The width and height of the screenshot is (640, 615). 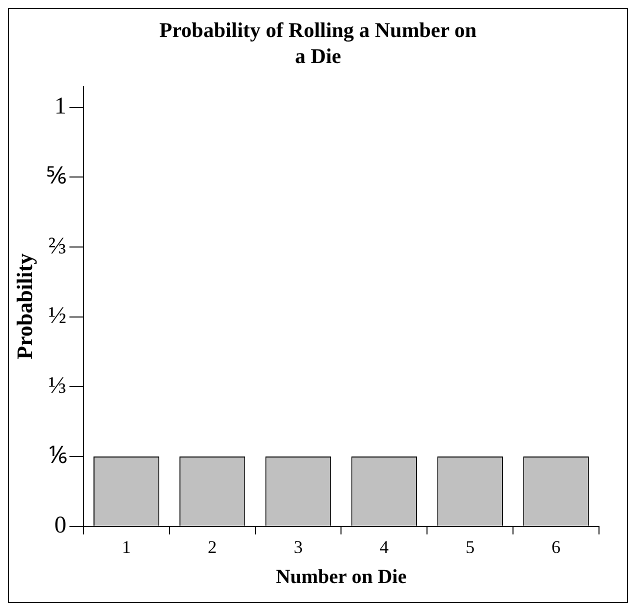 I want to click on x-axis-title: Number on Die, so click(x=341, y=577).